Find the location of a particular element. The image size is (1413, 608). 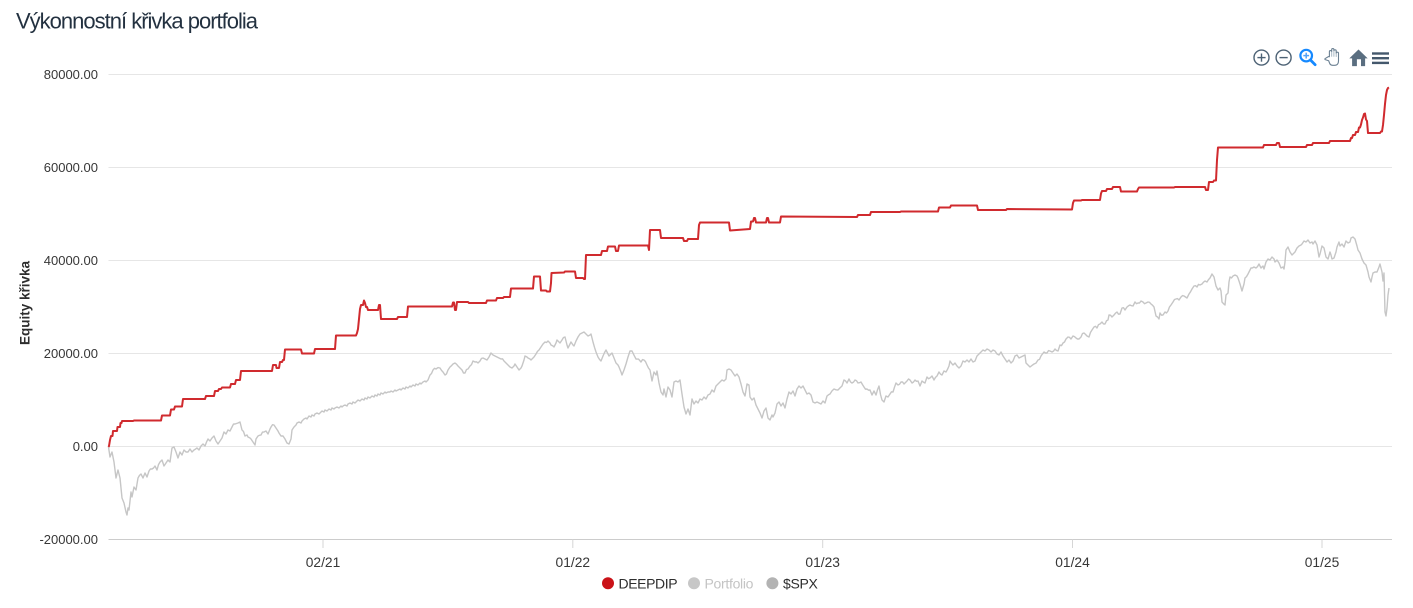

svg-text: 0.00 is located at coordinates (85, 446).